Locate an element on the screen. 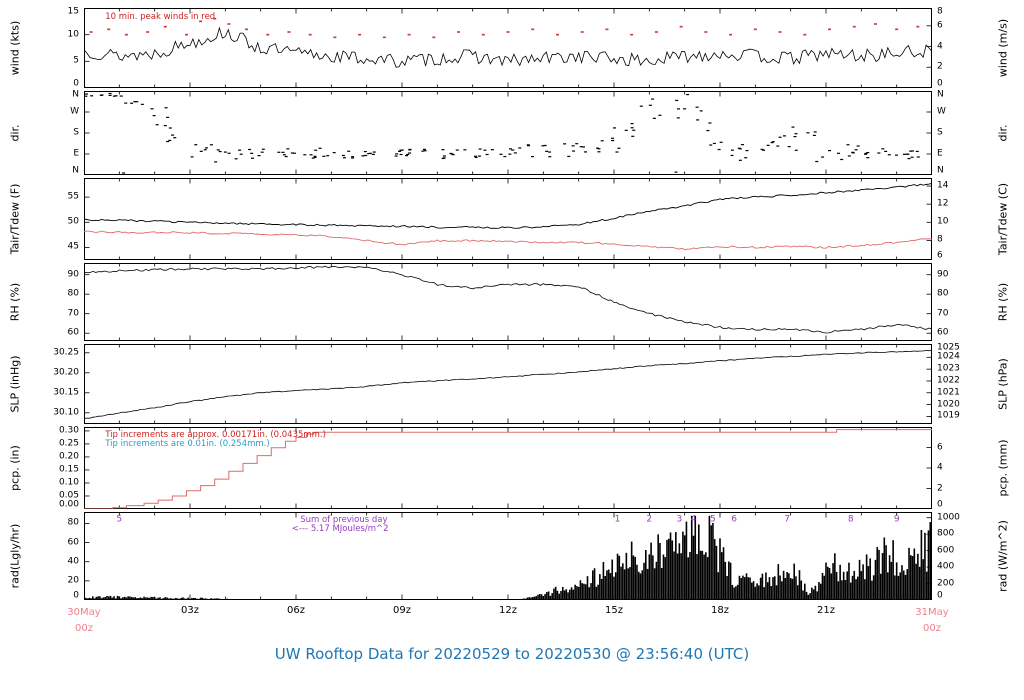 The image size is (1024, 700). y-axis-title-right-rh: RH (%) is located at coordinates (1003, 302).